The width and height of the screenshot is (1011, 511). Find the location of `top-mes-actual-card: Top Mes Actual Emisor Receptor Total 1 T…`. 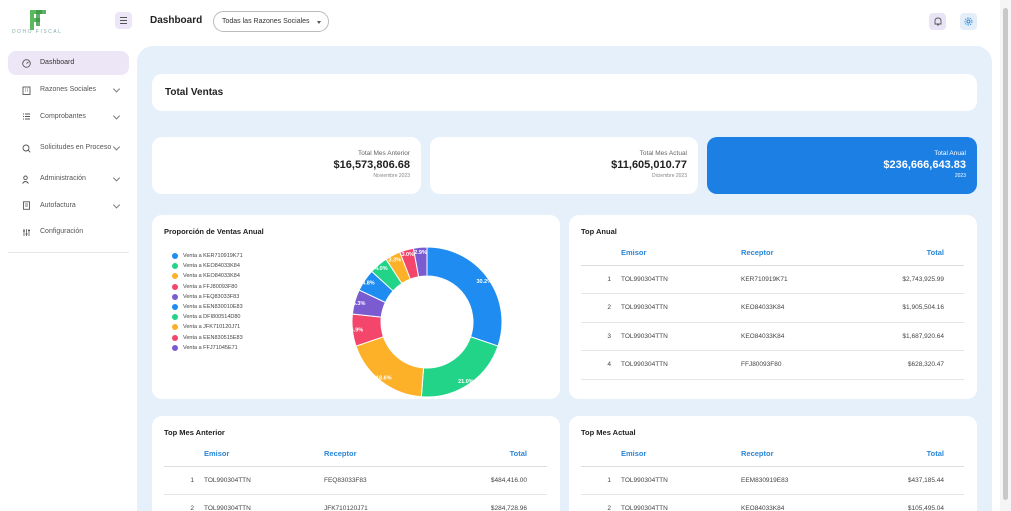

top-mes-actual-card: Top Mes Actual Emisor Receptor Total 1 T… is located at coordinates (773, 463).